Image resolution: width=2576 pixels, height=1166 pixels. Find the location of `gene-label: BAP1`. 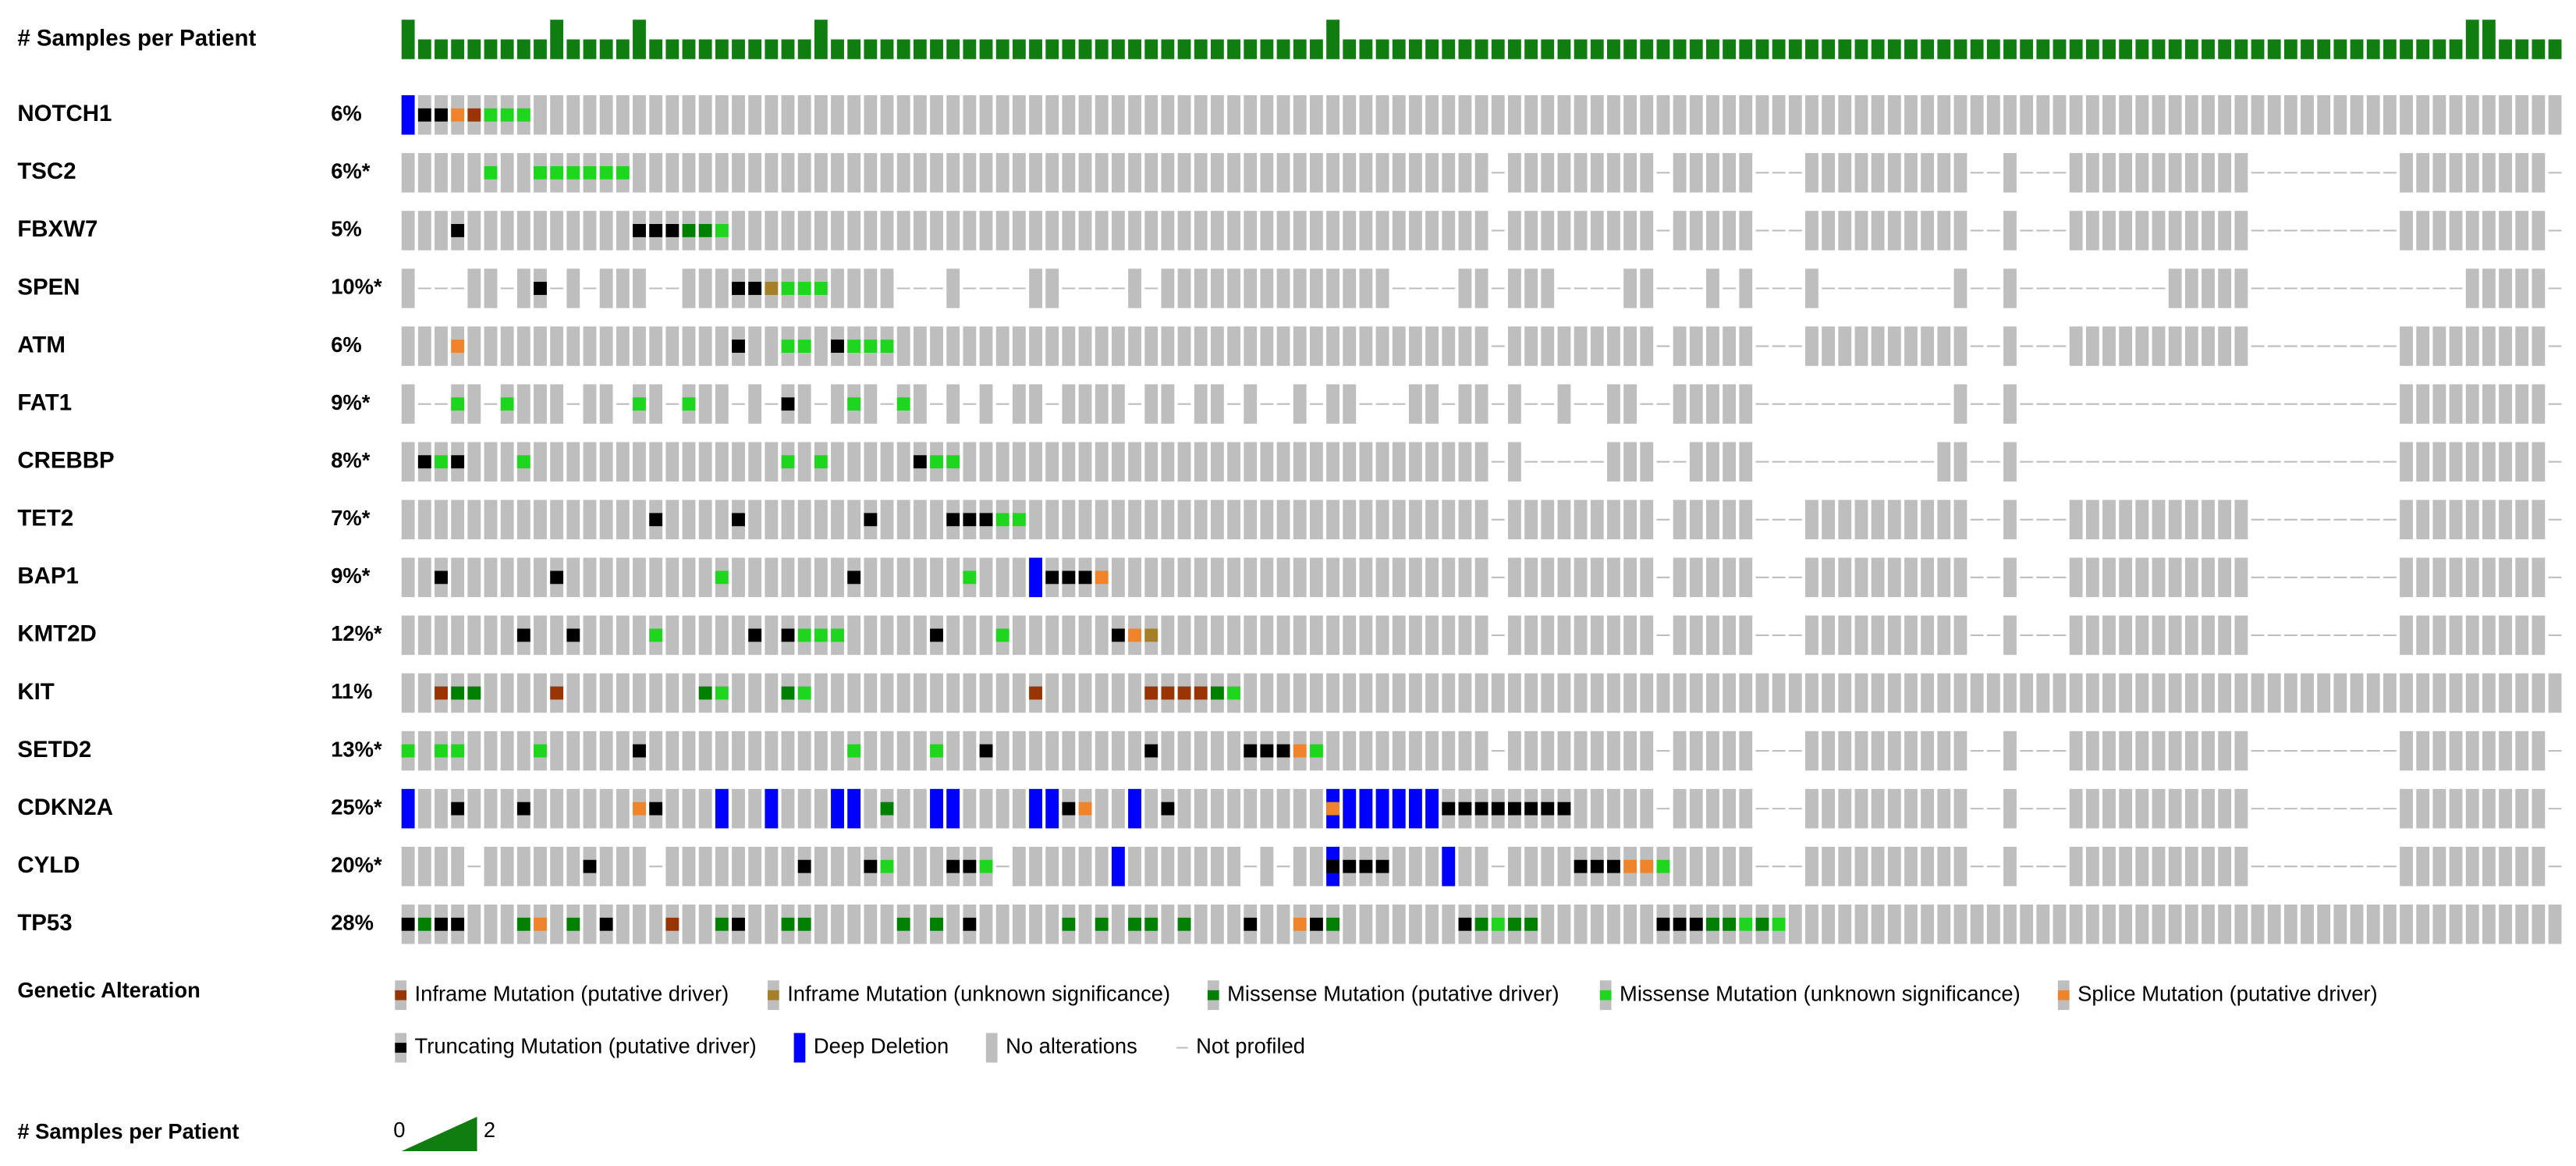

gene-label: BAP1 is located at coordinates (48, 576).